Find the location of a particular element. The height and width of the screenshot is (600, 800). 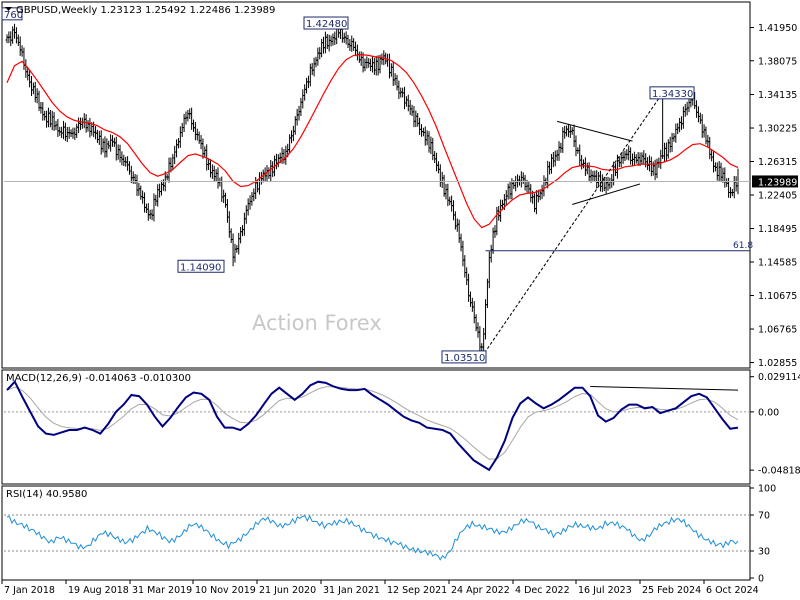

x-tick-label: 24 Apr 2022 is located at coordinates (480, 590).